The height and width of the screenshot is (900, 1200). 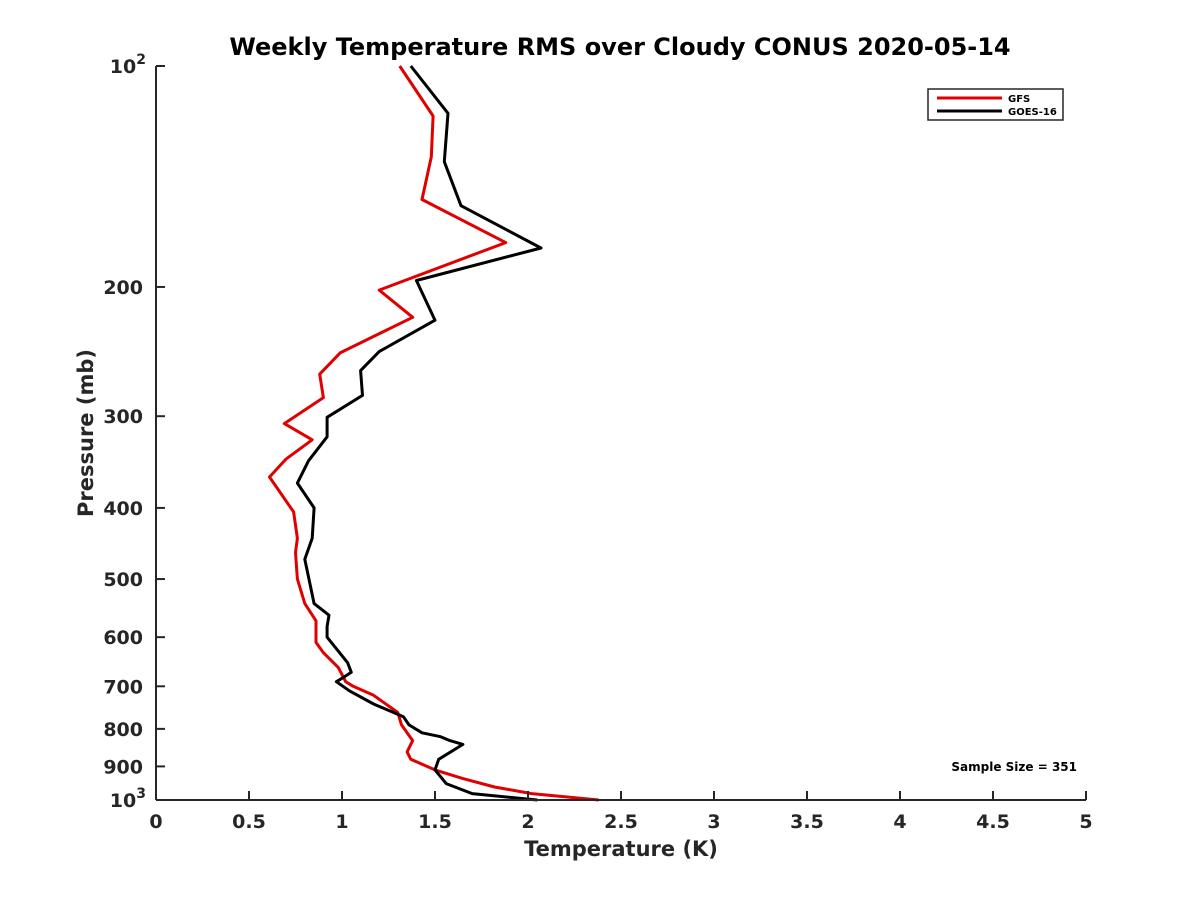 What do you see at coordinates (134, 432) in the screenshot?
I see `y-ticks: 10² 200 300 400 500 600 700 800 900 10³` at bounding box center [134, 432].